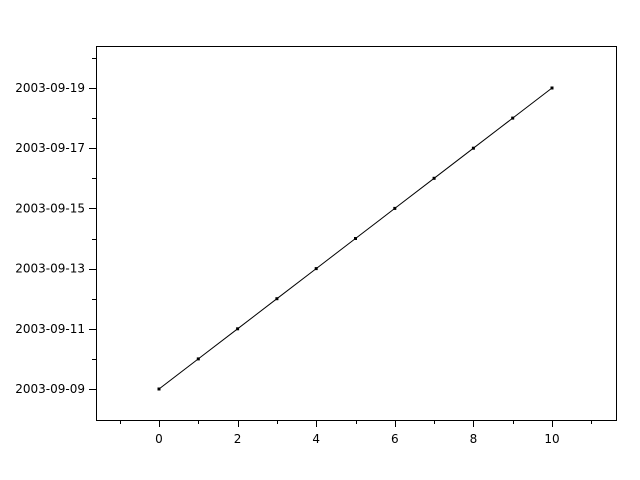 The height and width of the screenshot is (480, 640). I want to click on y-tick-label: 2003-09-19, so click(50, 88).